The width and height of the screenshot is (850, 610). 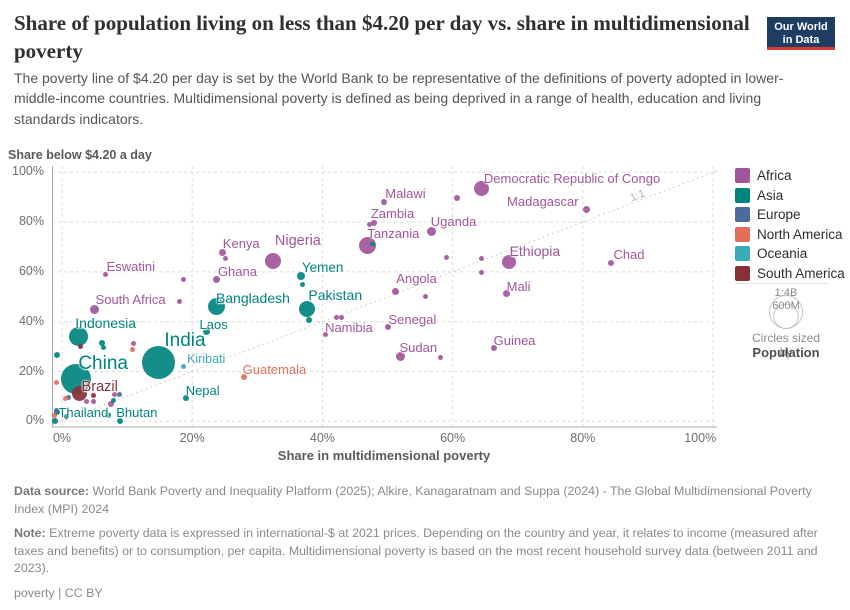 What do you see at coordinates (790, 215) in the screenshot?
I see `legend-item-europe: Europe` at bounding box center [790, 215].